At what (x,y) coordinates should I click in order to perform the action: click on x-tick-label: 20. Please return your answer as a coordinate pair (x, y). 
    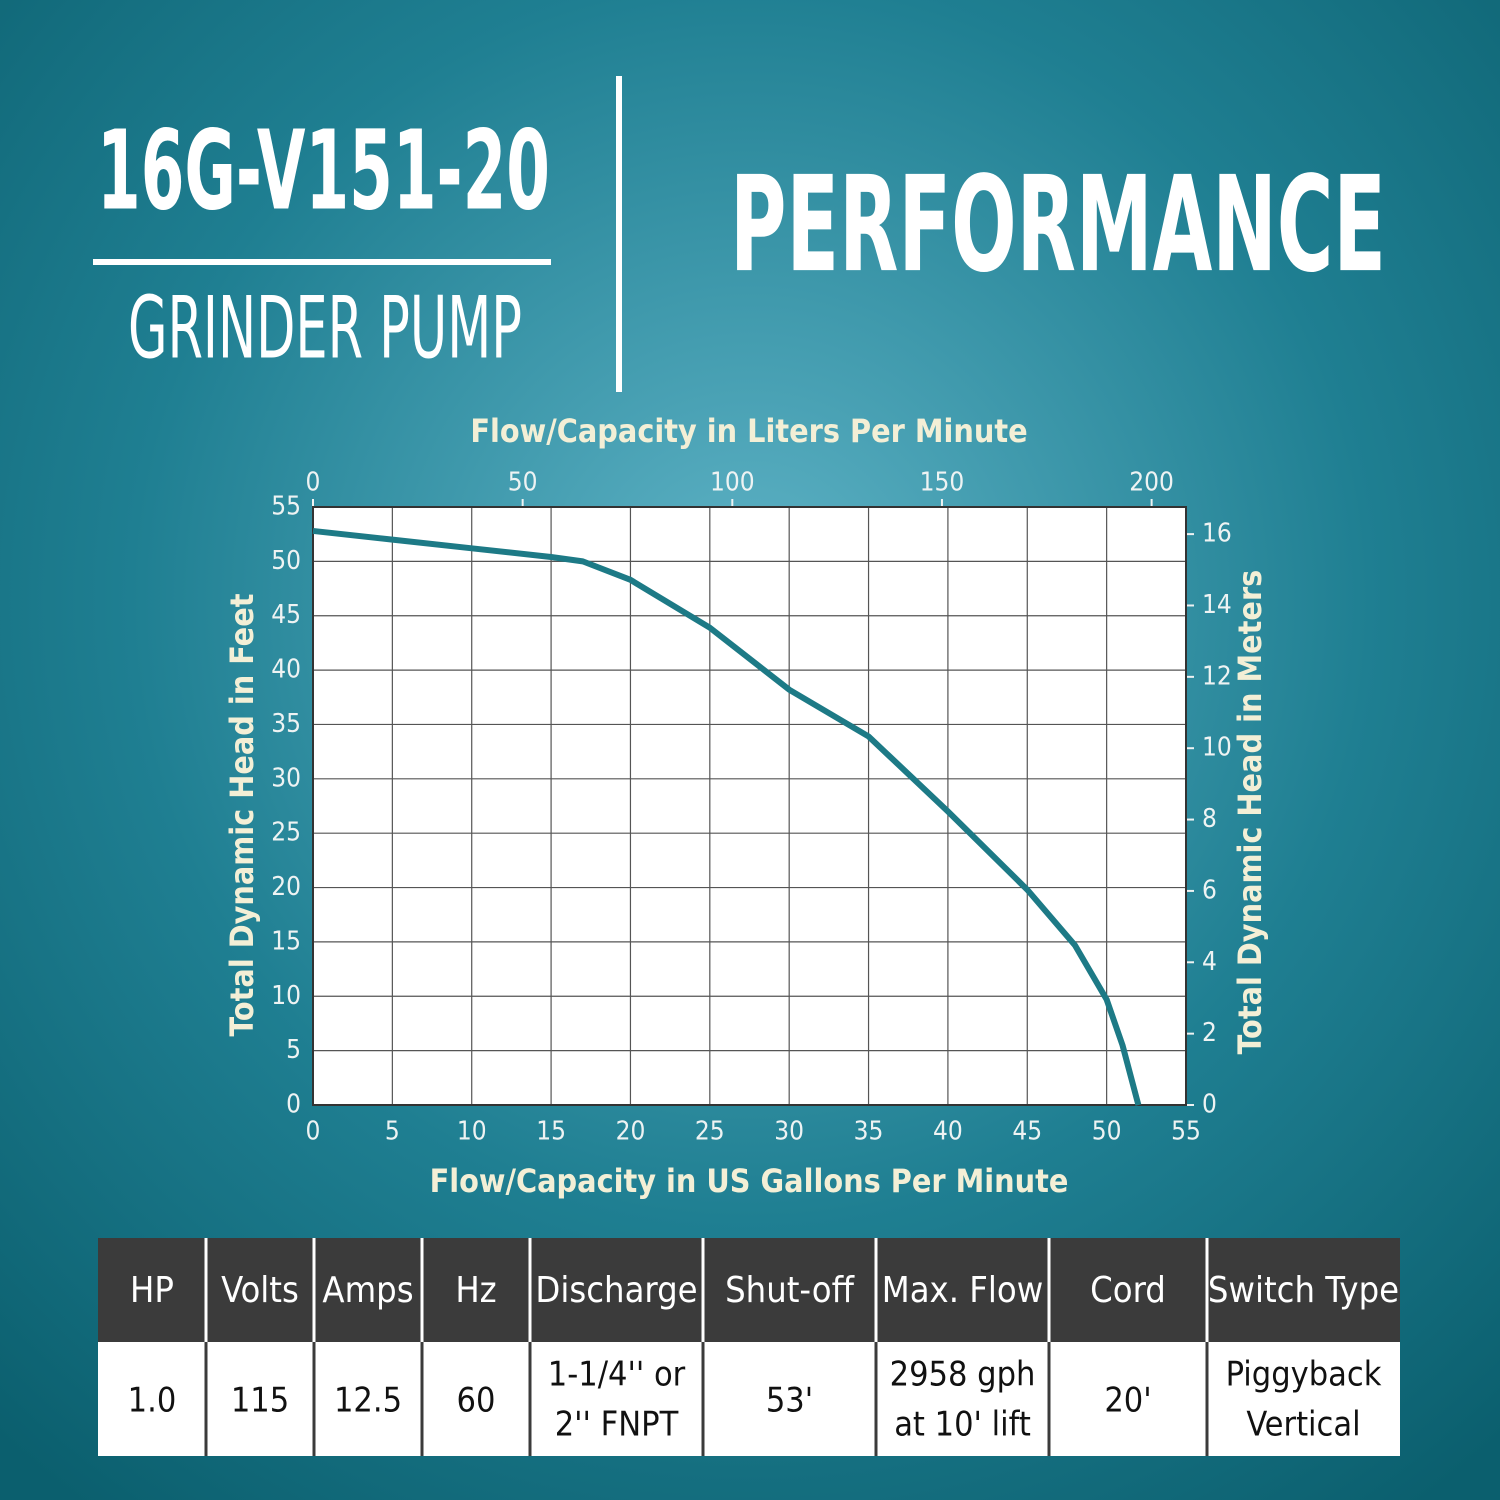
    Looking at the image, I should click on (631, 1132).